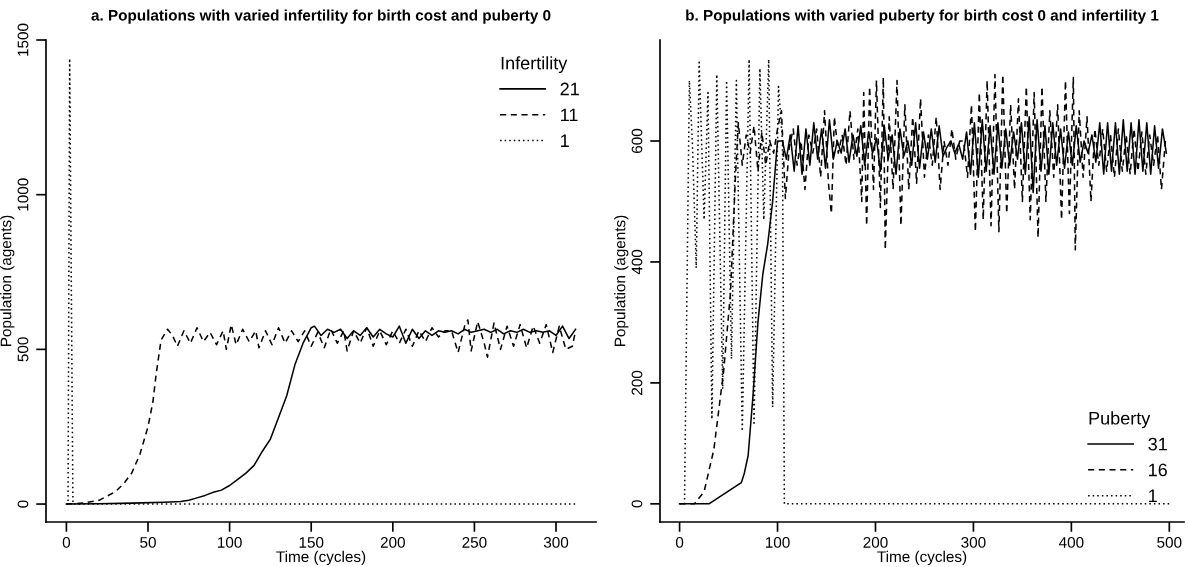 This screenshot has width=1188, height=567. I want to click on y-tick-label: 400, so click(637, 262).